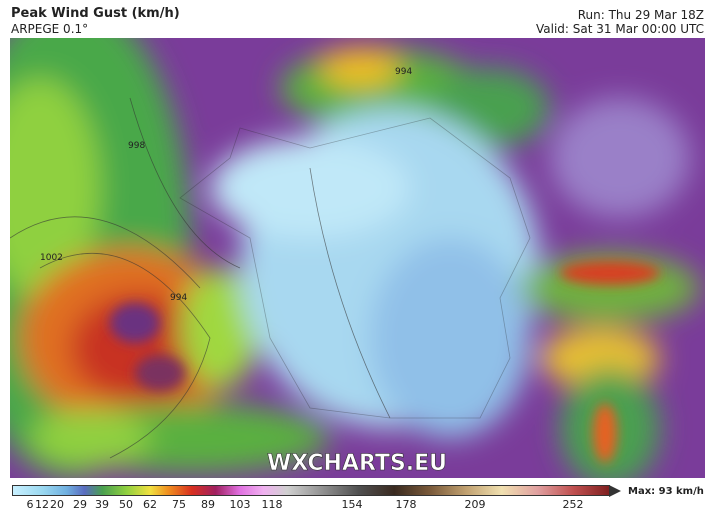 The image size is (715, 520). I want to click on colorbar-tick: 20, so click(57, 504).